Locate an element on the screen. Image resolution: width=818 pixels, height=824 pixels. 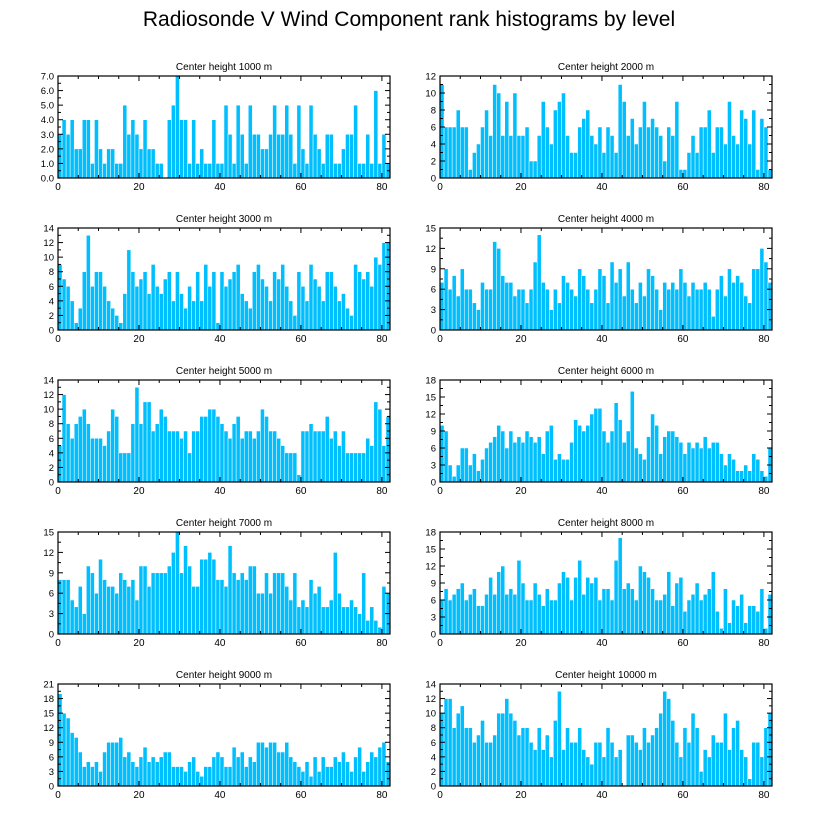
panel-title: Center height 1000 m is located at coordinates (224, 67).